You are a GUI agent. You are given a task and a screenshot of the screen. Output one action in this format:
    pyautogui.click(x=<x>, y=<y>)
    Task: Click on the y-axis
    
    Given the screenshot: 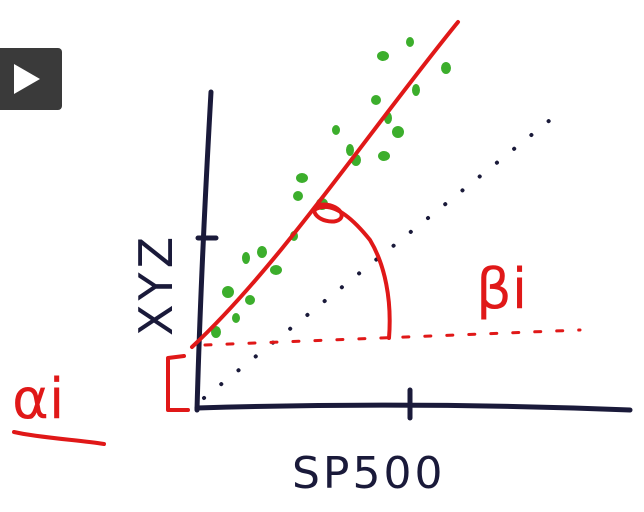 What is the action you would take?
    pyautogui.click(x=204, y=251)
    